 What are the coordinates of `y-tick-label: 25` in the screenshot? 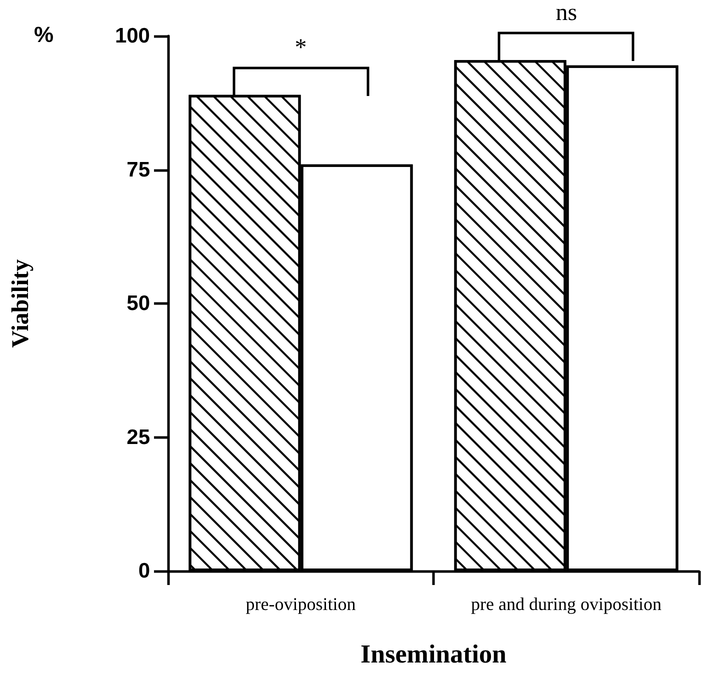 It's located at (138, 437).